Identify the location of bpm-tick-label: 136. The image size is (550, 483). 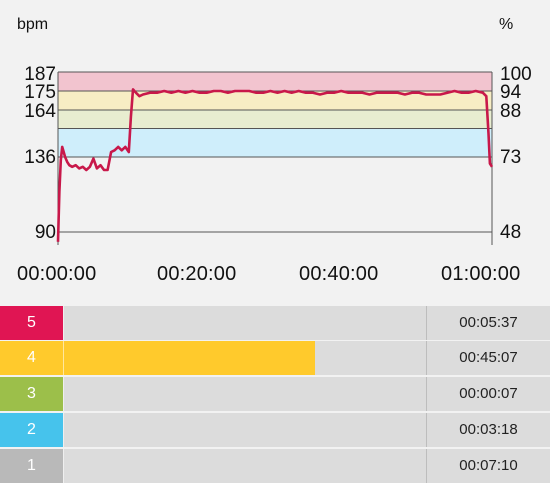
(40, 157).